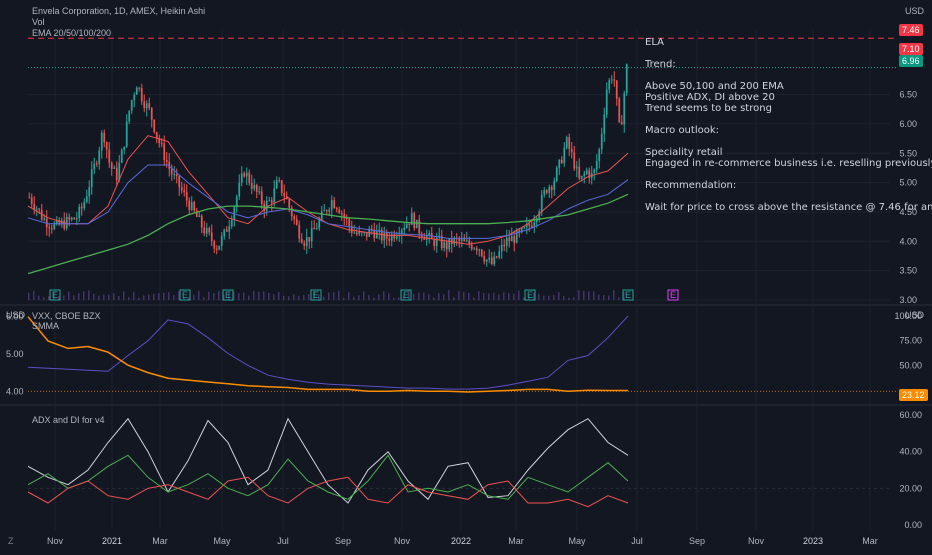 The width and height of the screenshot is (932, 555). What do you see at coordinates (654, 42) in the screenshot?
I see `note-line: ELA` at bounding box center [654, 42].